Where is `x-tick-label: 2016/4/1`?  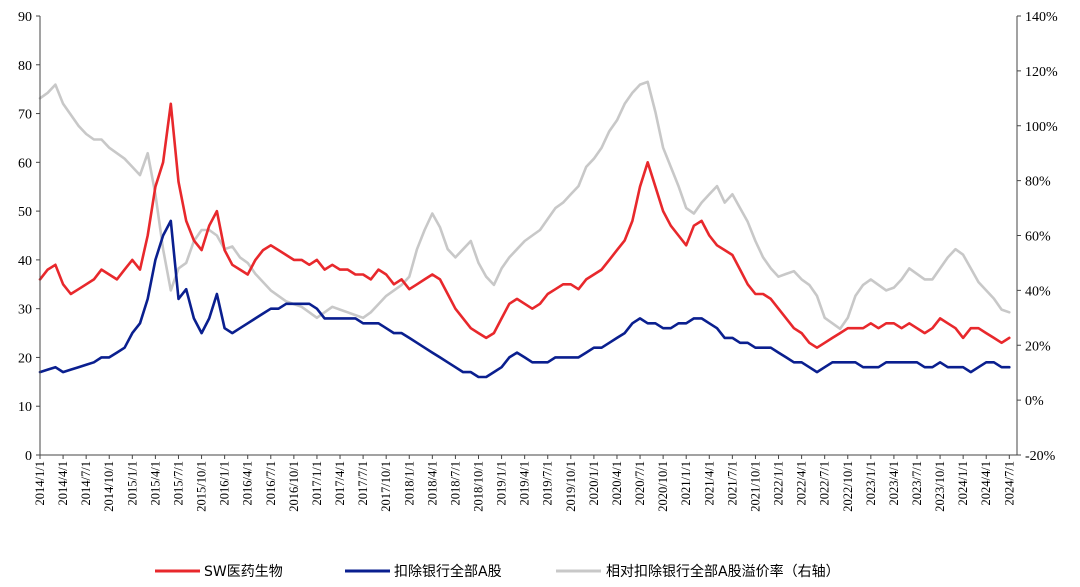
x-tick-label: 2016/4/1 is located at coordinates (248, 483).